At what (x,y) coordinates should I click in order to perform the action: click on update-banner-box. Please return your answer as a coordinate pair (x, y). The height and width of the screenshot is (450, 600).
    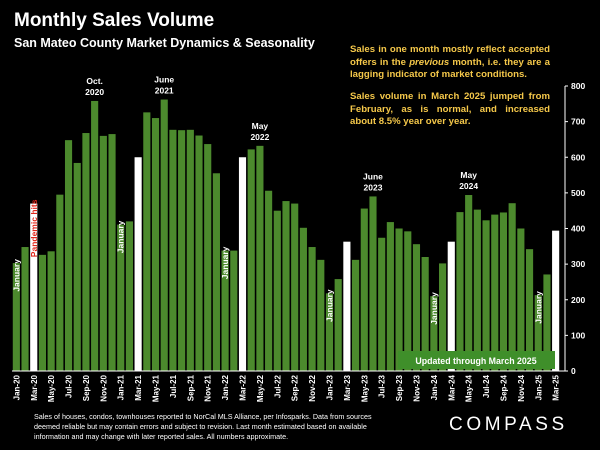
    Looking at the image, I should click on (476, 360).